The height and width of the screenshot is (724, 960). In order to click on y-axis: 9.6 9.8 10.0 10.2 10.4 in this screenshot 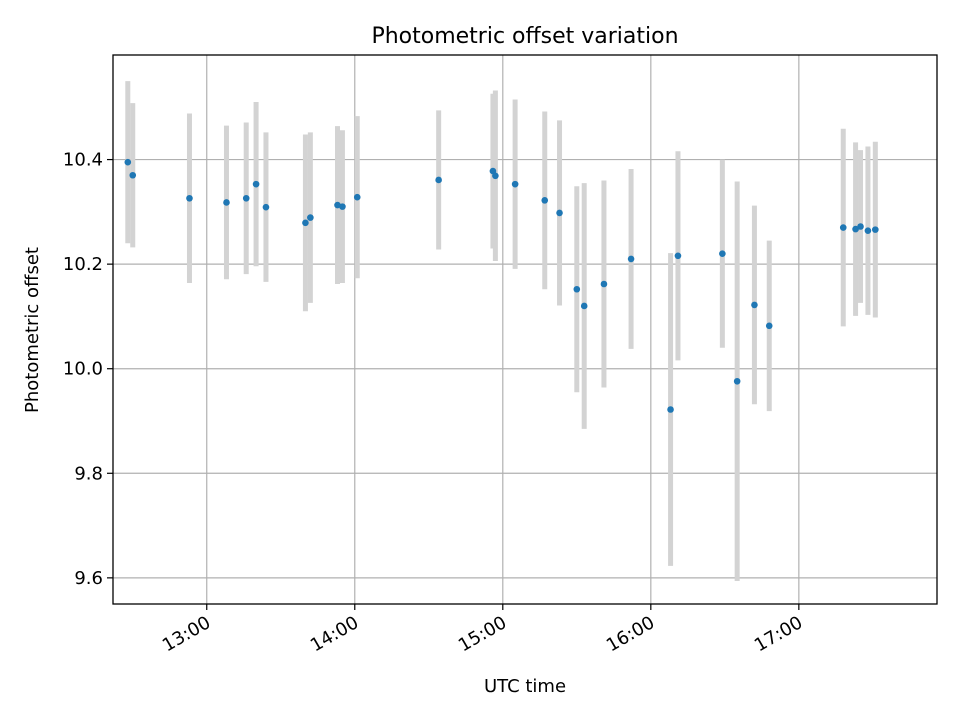, I will do `click(88, 369)`.